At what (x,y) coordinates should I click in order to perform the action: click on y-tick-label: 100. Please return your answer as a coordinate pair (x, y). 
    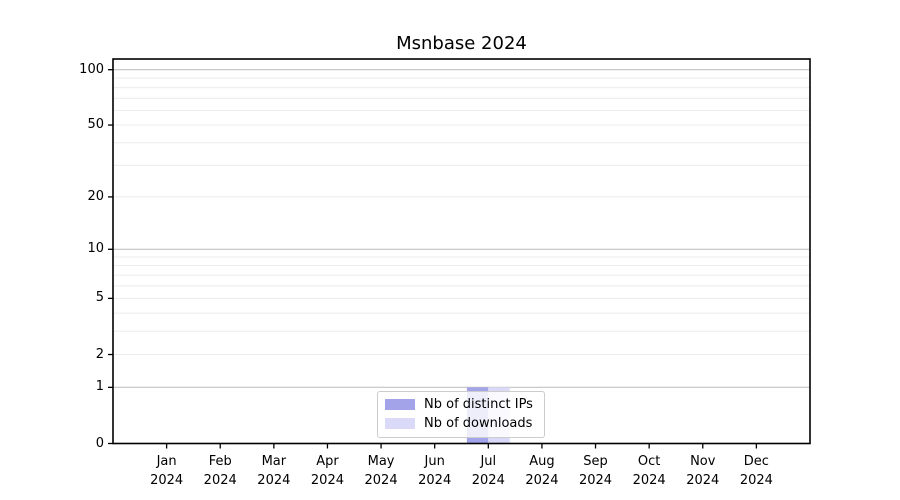
    Looking at the image, I should click on (91, 69).